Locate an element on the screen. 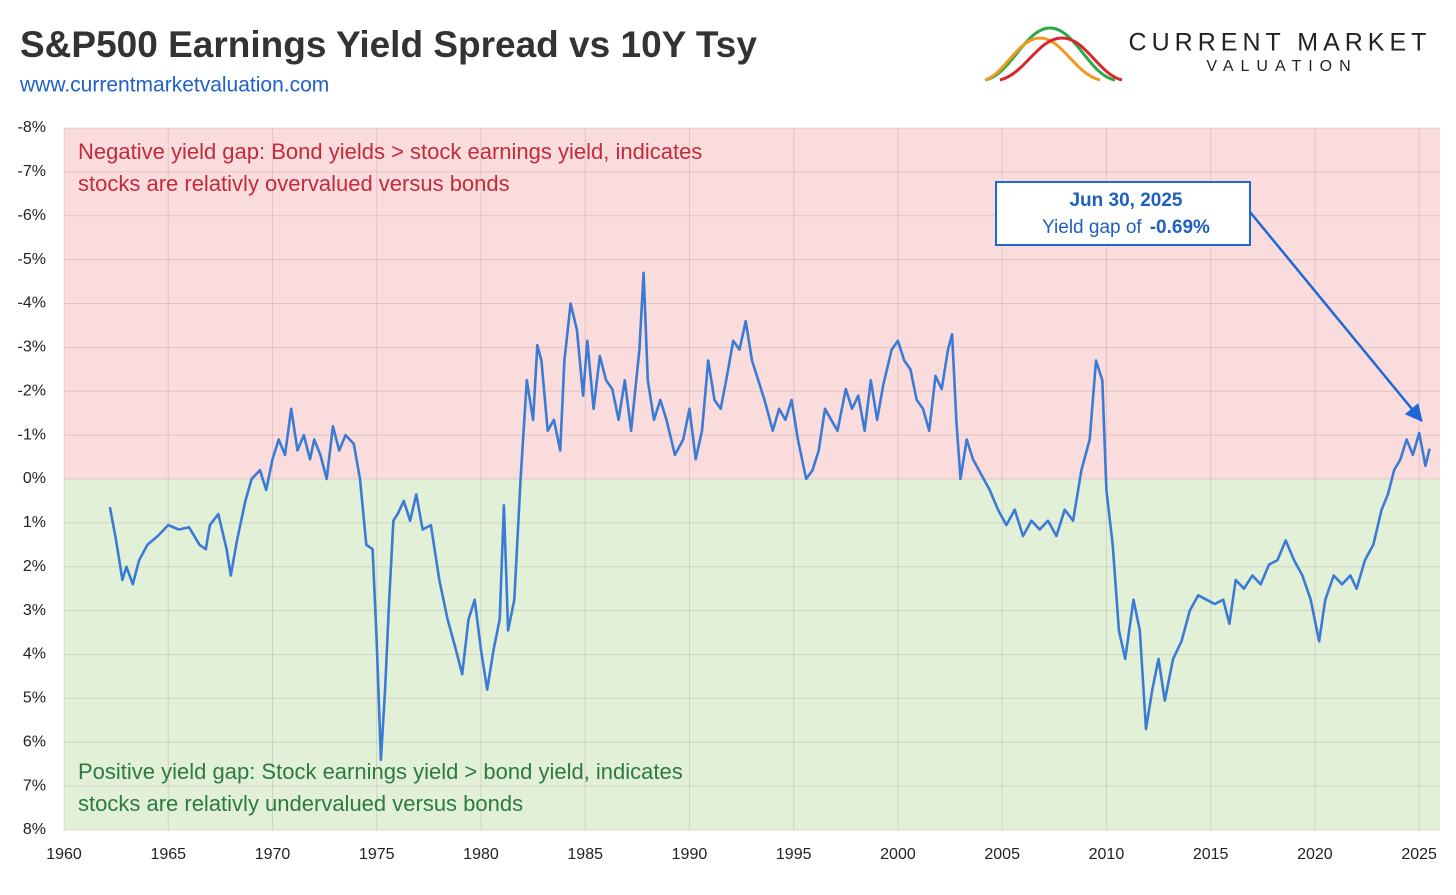 Image resolution: width=1456 pixels, height=895 pixels. callout-value: -0.69% is located at coordinates (1180, 227).